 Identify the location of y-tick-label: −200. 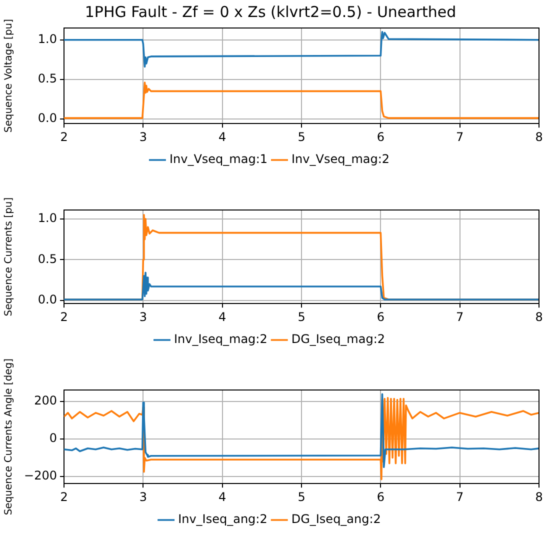
(40, 475).